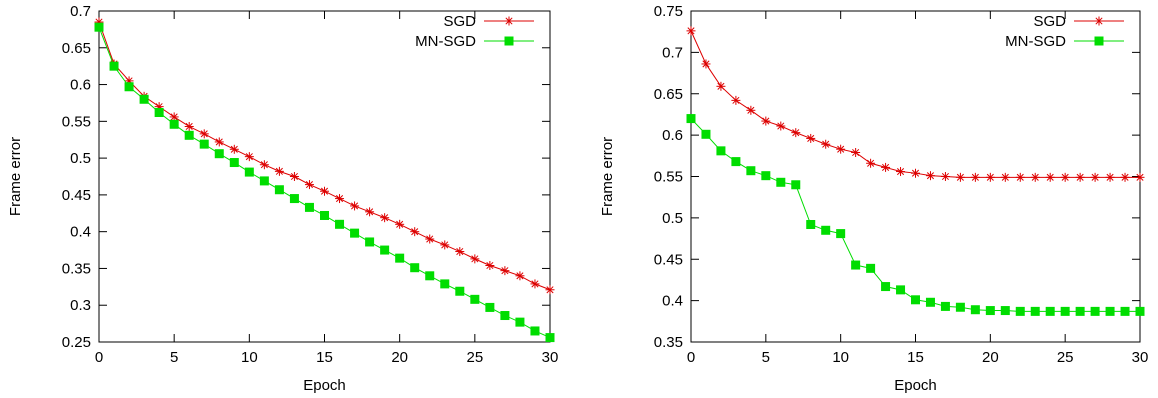 The height and width of the screenshot is (398, 1158). What do you see at coordinates (668, 177) in the screenshot?
I see `y-tick-label: 0.55` at bounding box center [668, 177].